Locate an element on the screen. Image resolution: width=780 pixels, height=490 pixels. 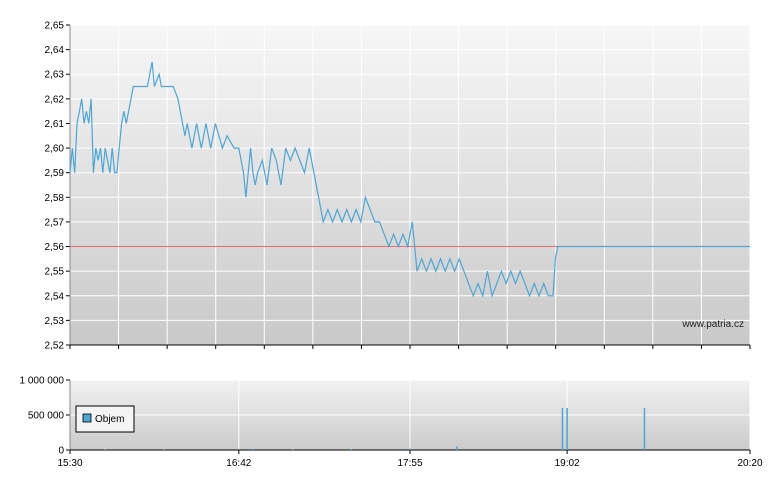
x-tick-label: 15:30 is located at coordinates (69, 463).